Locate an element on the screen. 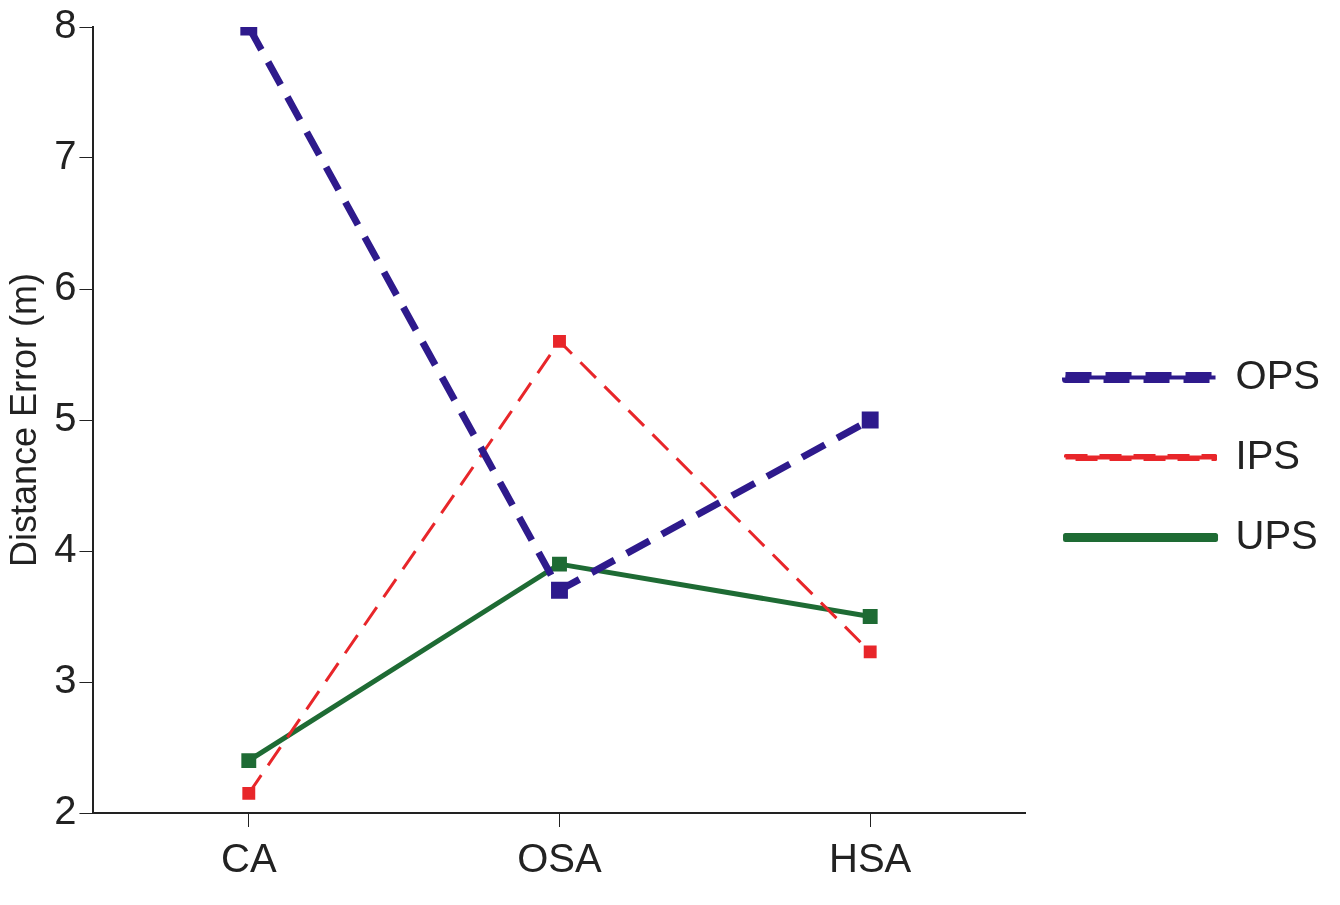 The width and height of the screenshot is (1340, 905). y-tick-label: 7 is located at coordinates (65, 155).